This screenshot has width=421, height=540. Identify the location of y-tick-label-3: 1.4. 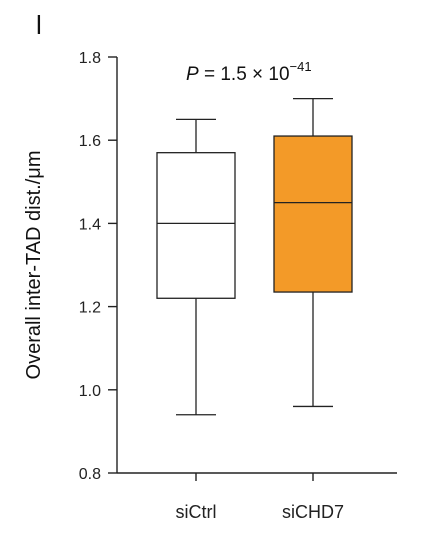
(90, 224).